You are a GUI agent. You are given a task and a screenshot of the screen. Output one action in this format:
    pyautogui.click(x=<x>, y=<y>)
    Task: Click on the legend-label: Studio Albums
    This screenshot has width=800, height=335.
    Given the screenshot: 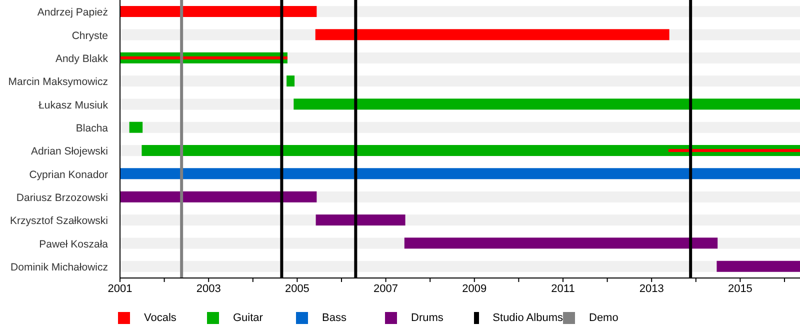 What is the action you would take?
    pyautogui.click(x=527, y=318)
    